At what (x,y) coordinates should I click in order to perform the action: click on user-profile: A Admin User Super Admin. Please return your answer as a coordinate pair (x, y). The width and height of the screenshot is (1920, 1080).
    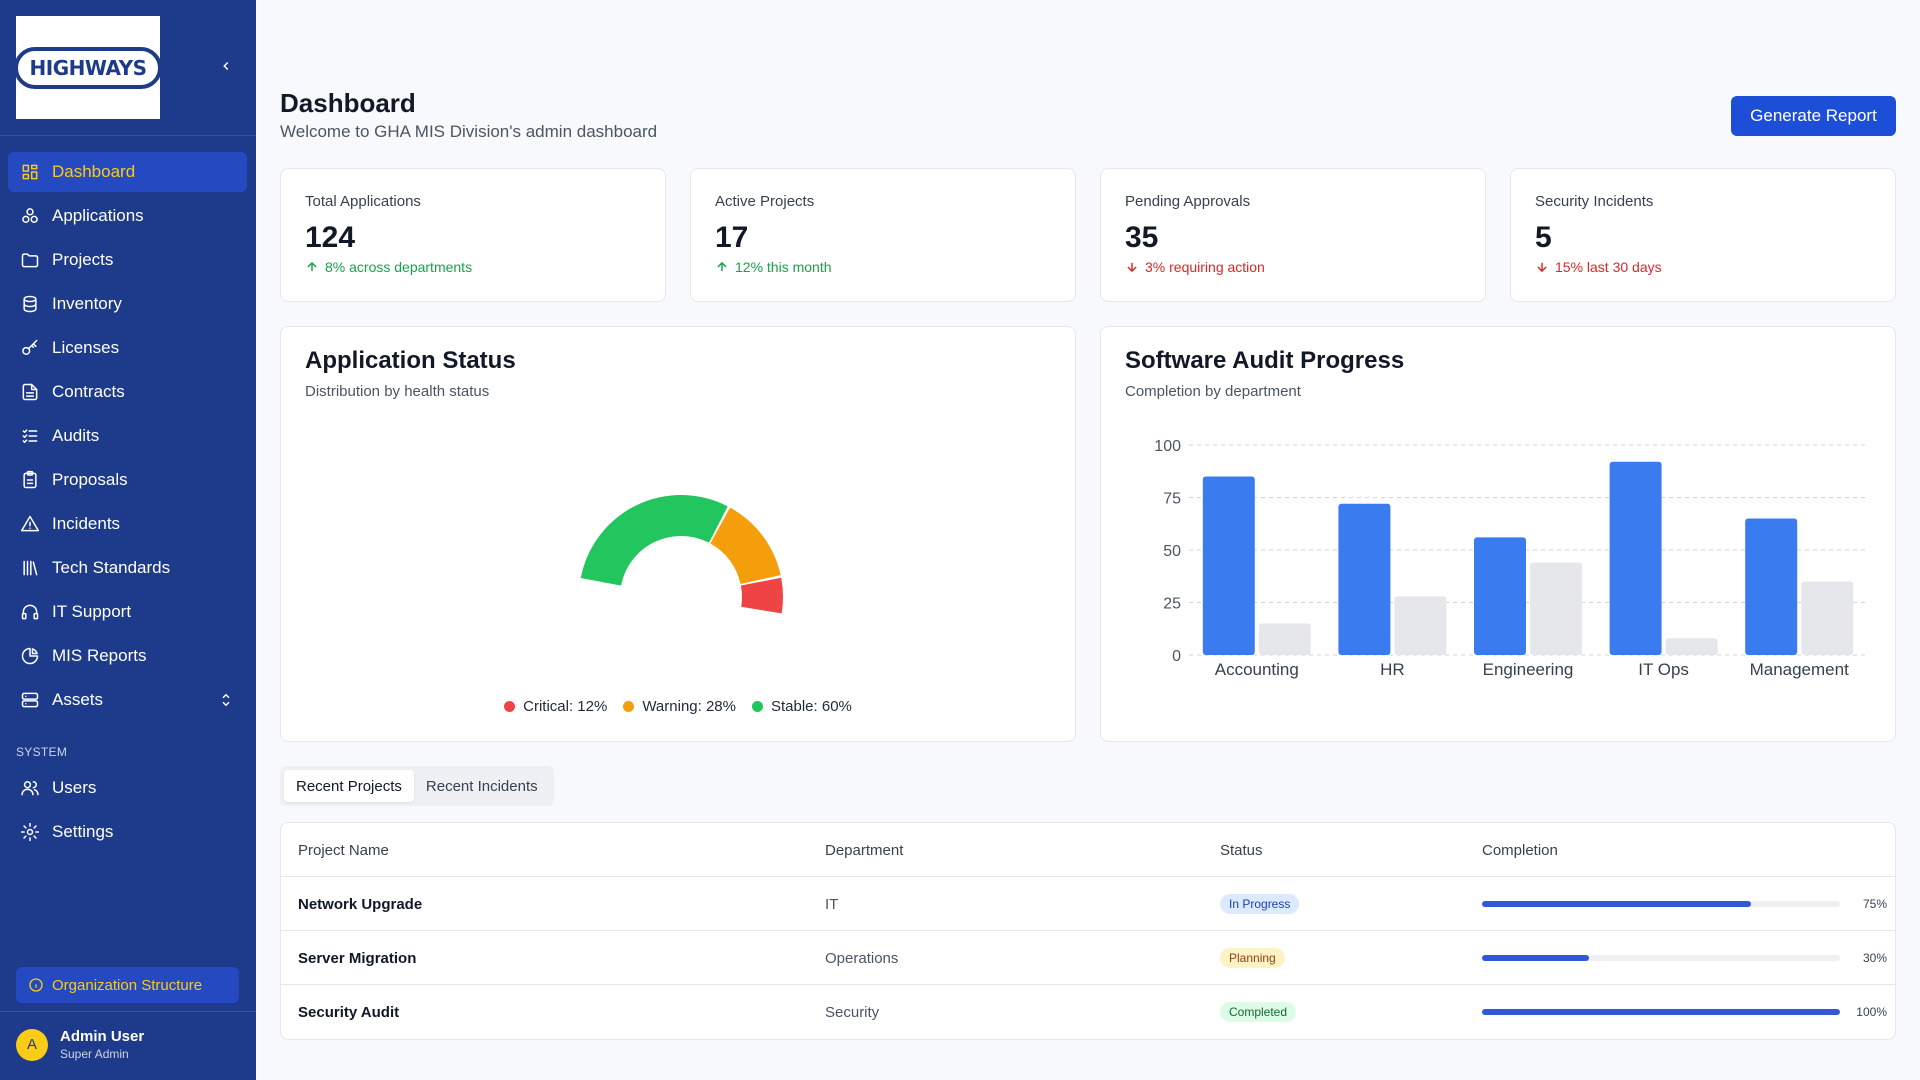
    Looking at the image, I should click on (80, 1044).